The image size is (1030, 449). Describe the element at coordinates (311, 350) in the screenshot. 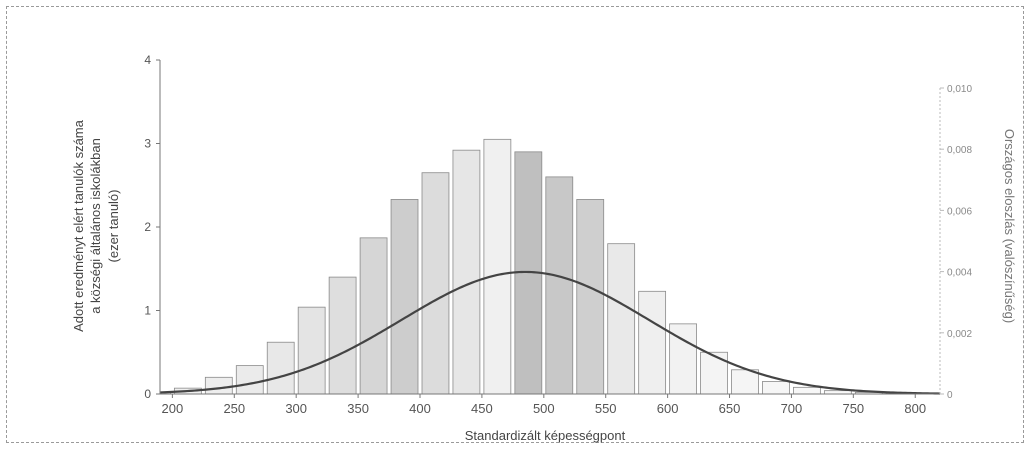

I see `bar-312.5` at that location.